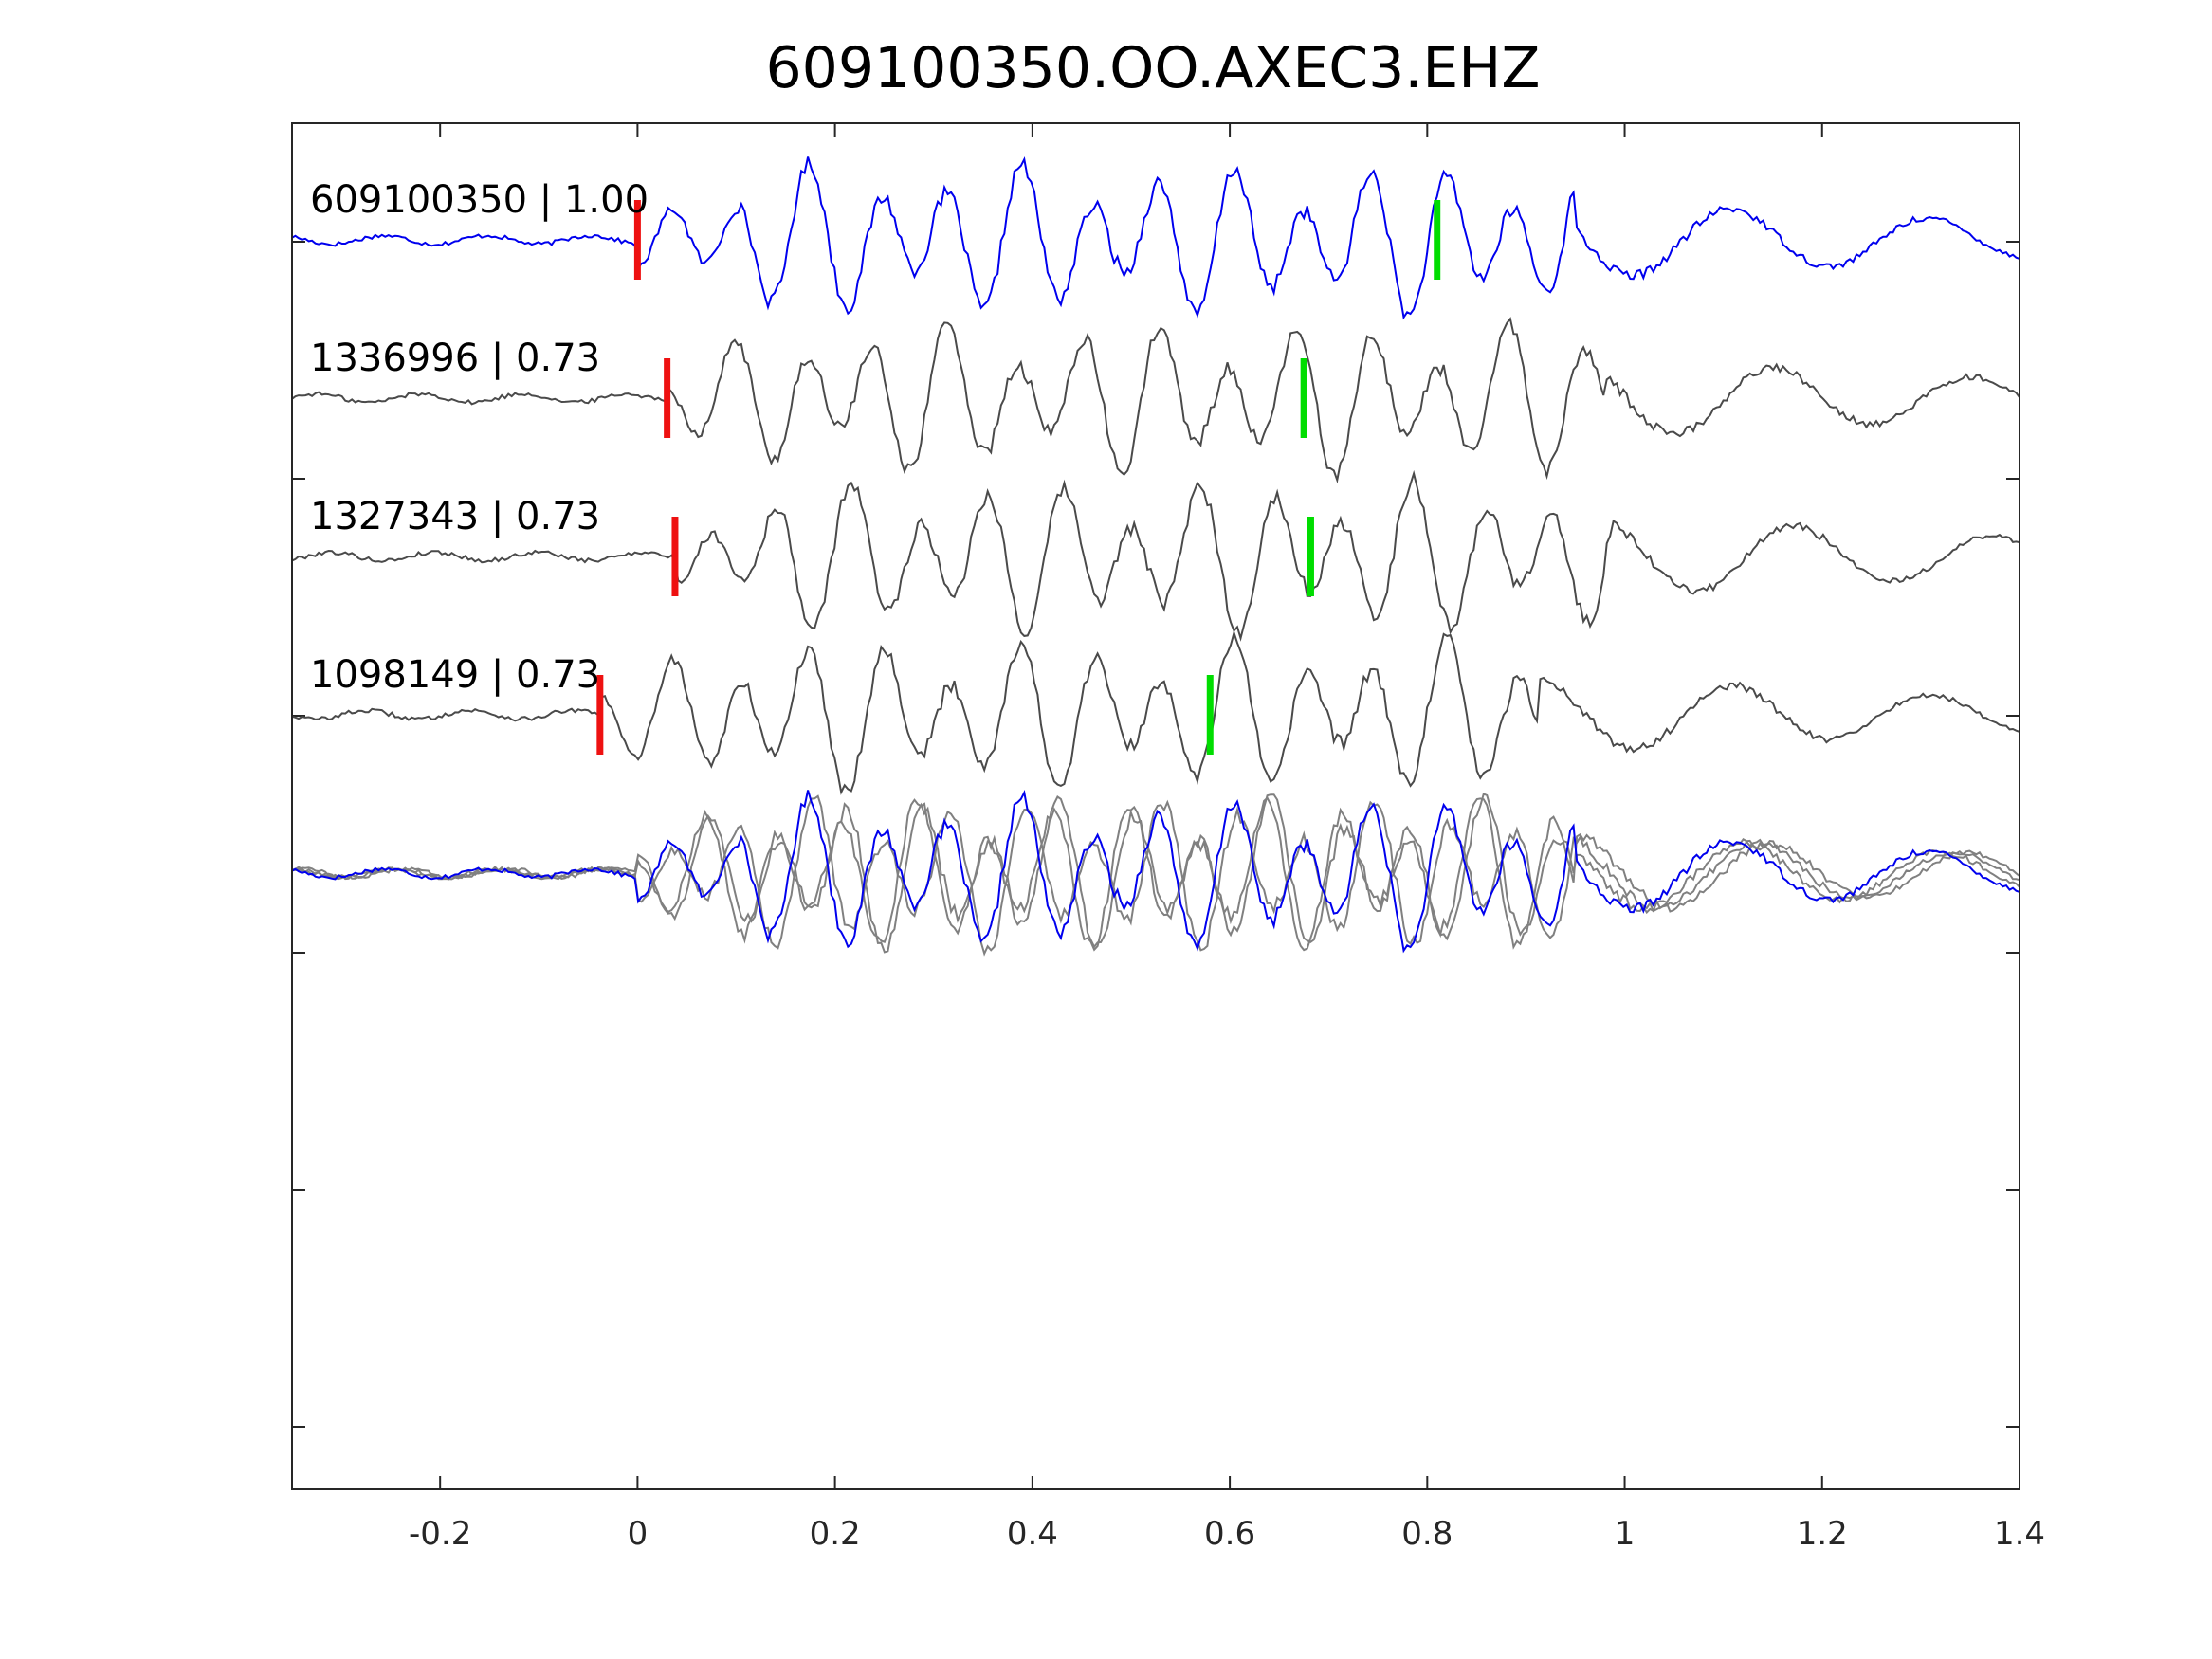 The image size is (2212, 1659). Describe the element at coordinates (455, 516) in the screenshot. I see `trace-label: 1327343 | 0.73` at that location.